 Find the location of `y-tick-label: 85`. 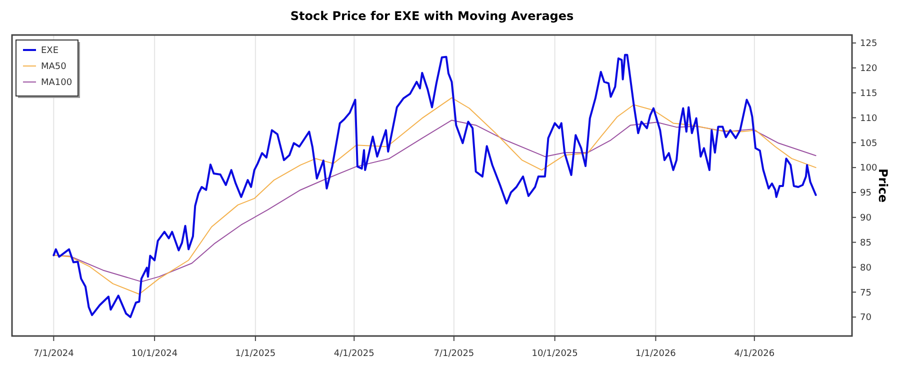

y-tick-label: 85 is located at coordinates (866, 243).